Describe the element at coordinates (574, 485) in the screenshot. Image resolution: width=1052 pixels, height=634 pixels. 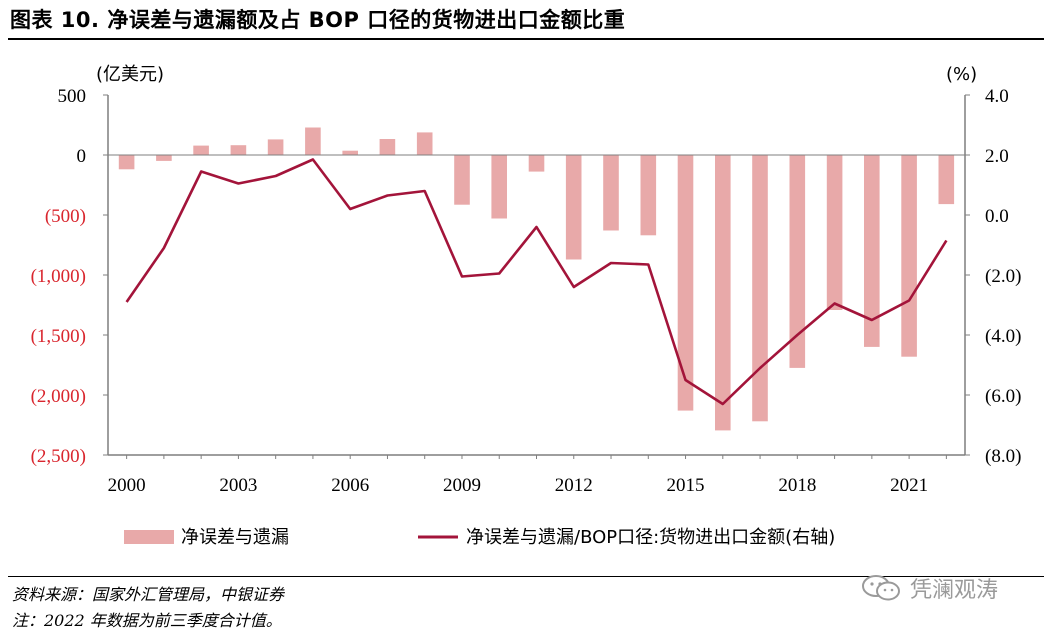
I see `x-tick-label: 2012` at that location.